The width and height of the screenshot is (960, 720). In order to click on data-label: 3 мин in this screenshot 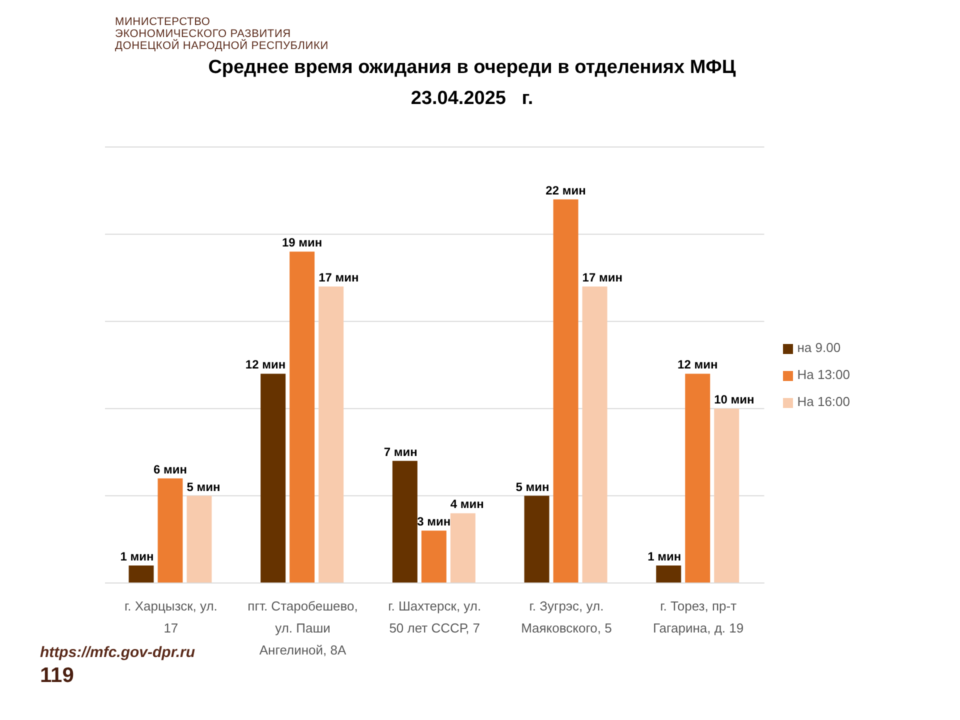, I will do `click(434, 521)`.